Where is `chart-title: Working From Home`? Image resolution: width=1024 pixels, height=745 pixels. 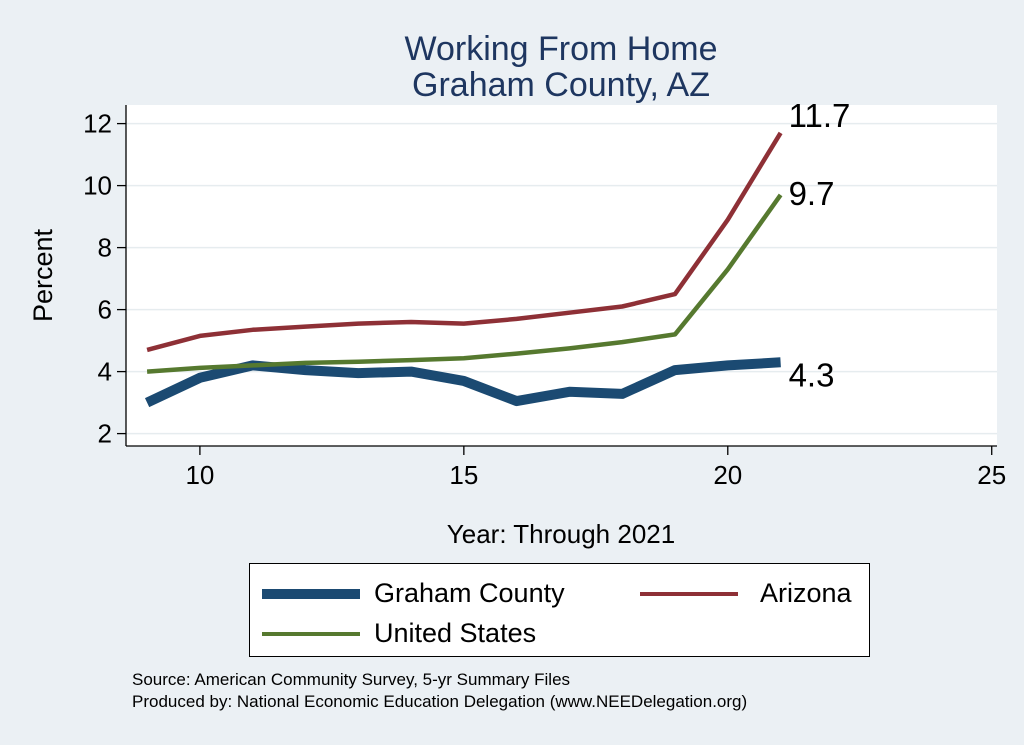
chart-title: Working From Home is located at coordinates (561, 49).